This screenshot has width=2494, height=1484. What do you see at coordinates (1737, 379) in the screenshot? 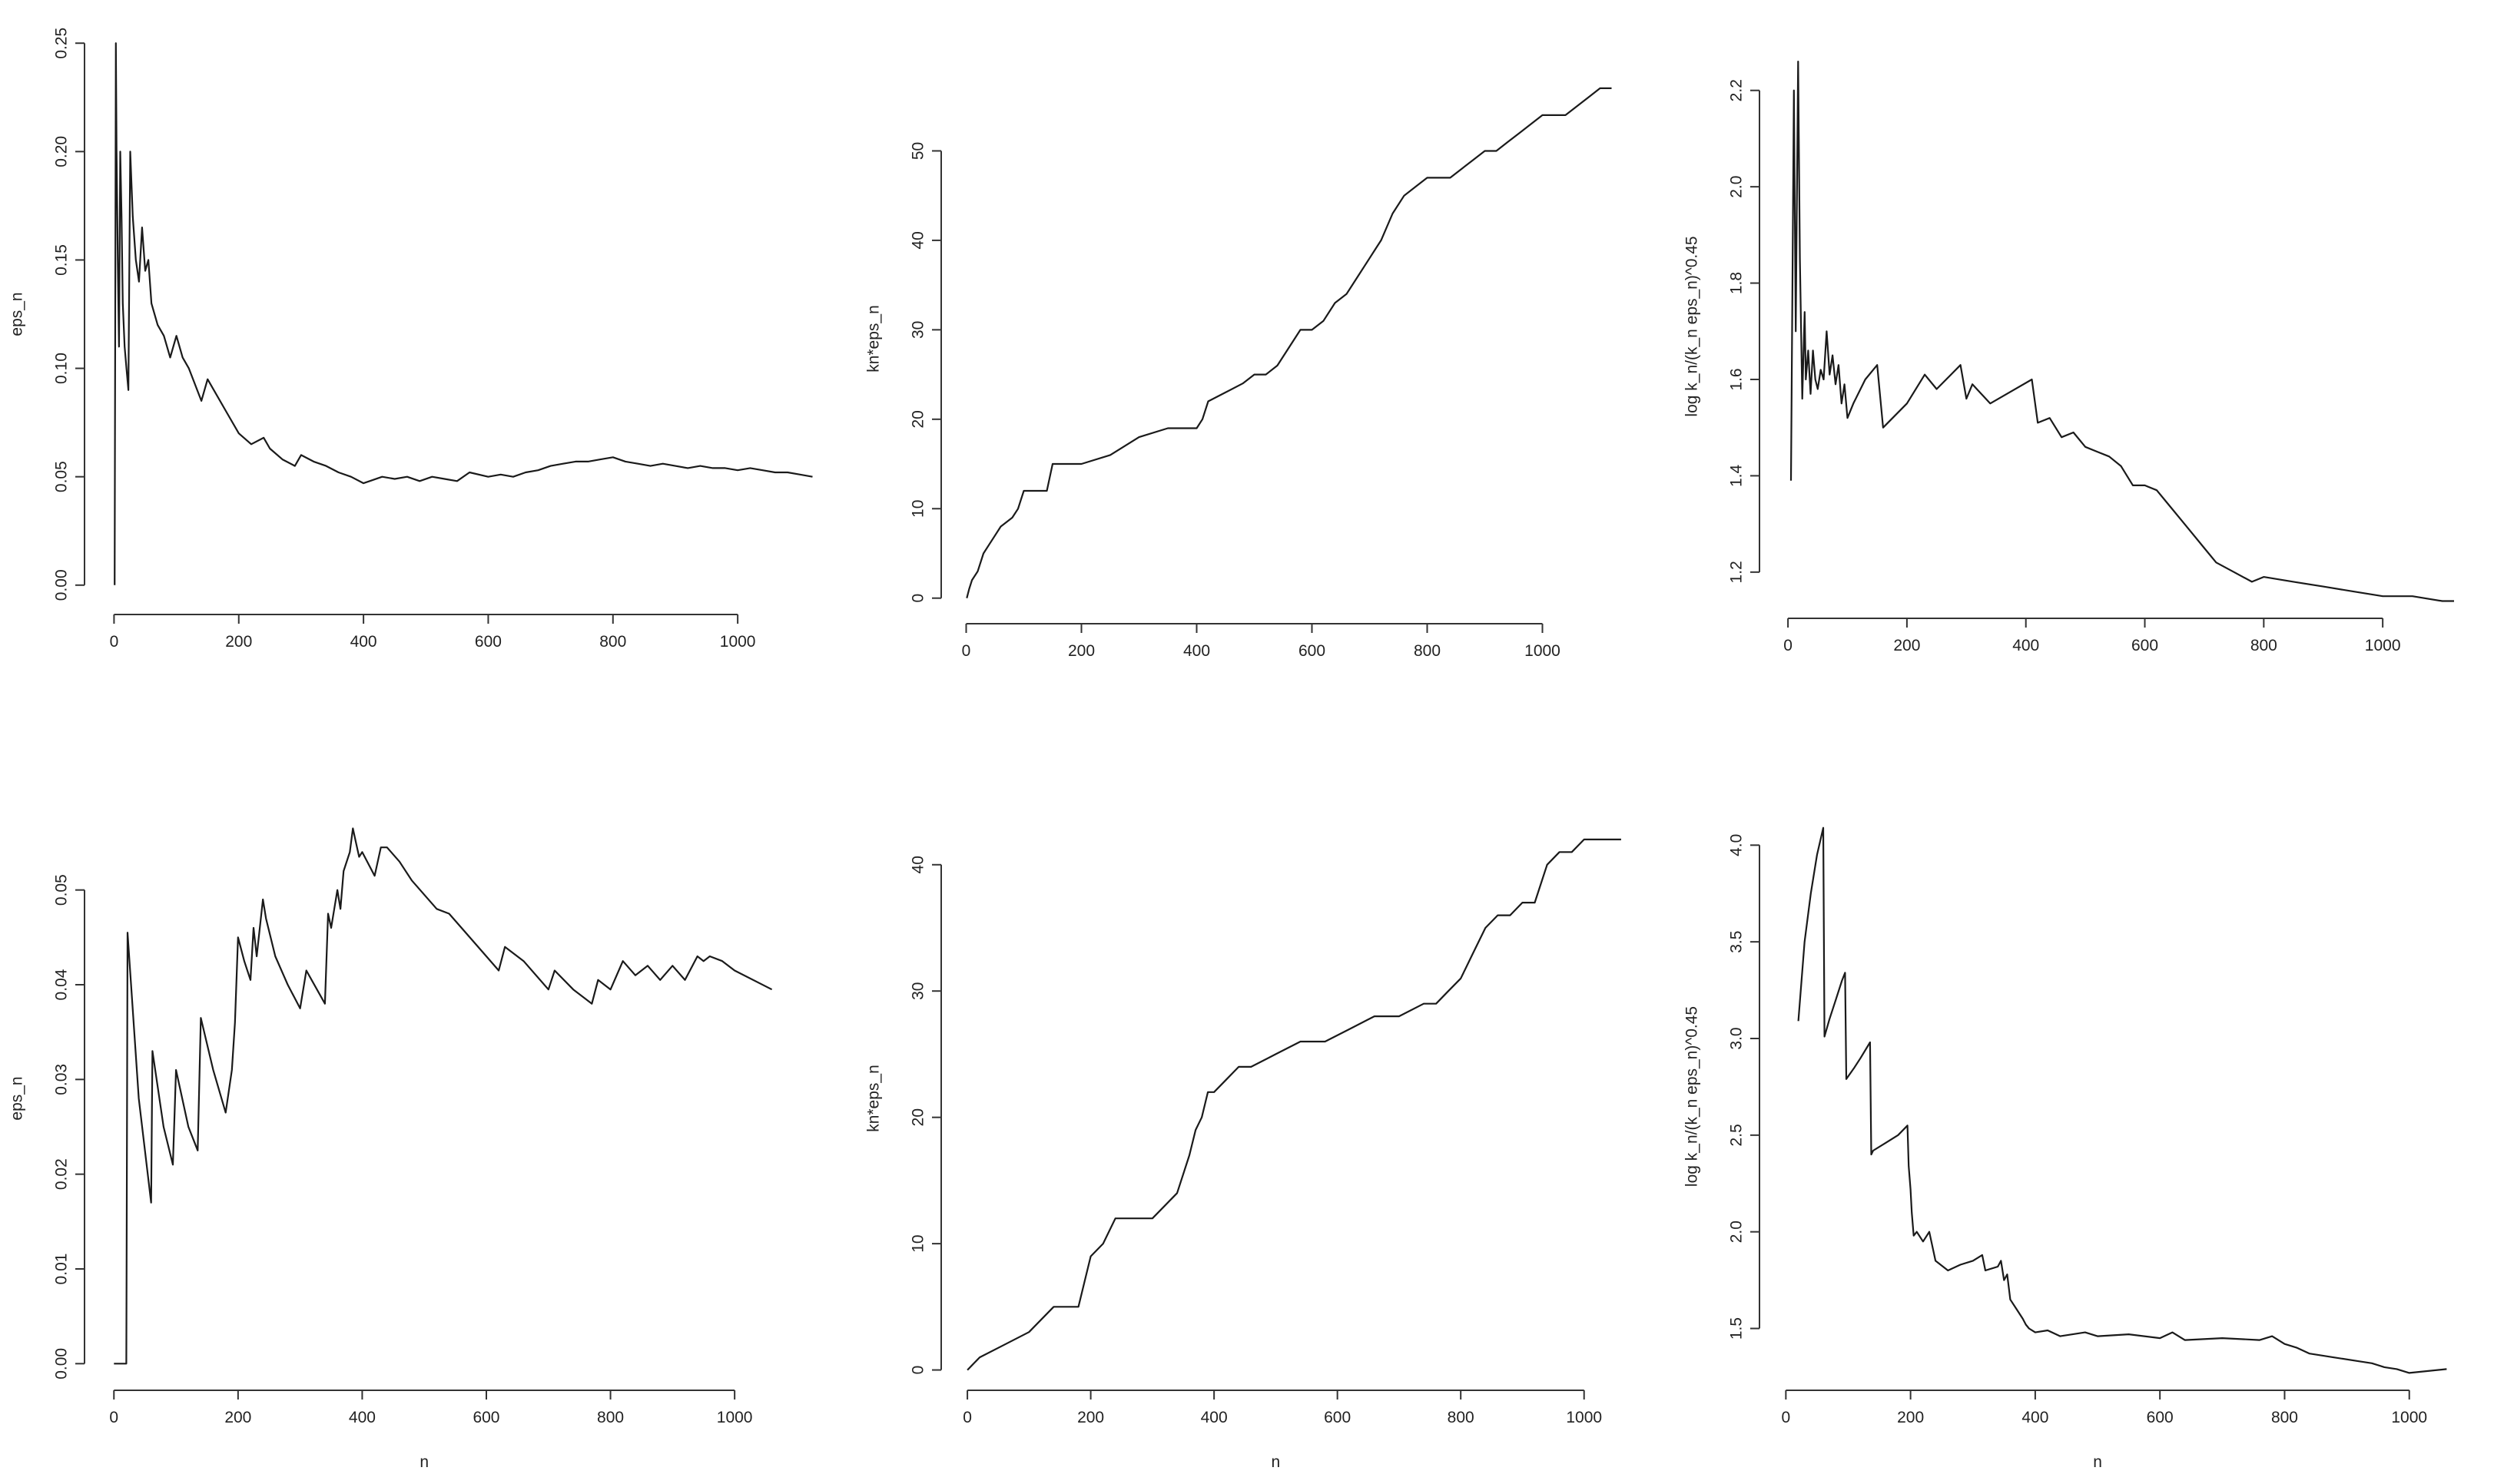
I see `y-tick-label: 1.6` at bounding box center [1737, 379].